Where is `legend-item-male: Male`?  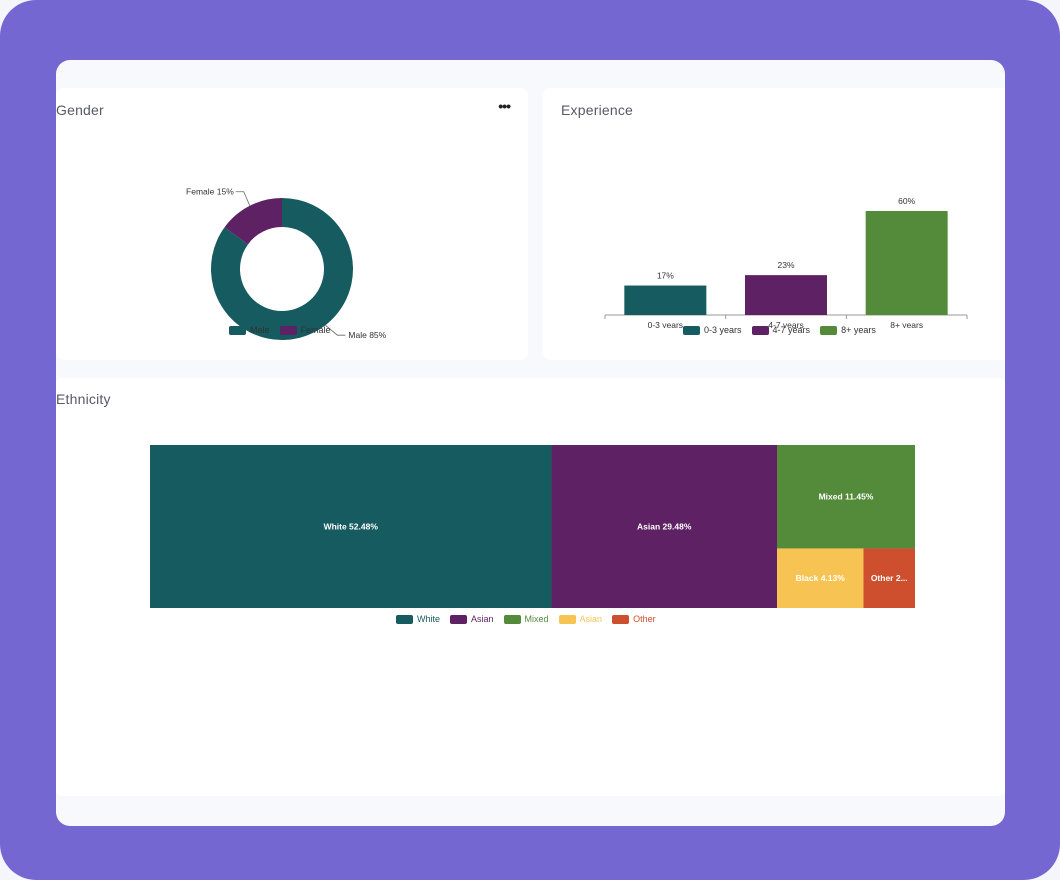 legend-item-male: Male is located at coordinates (249, 330).